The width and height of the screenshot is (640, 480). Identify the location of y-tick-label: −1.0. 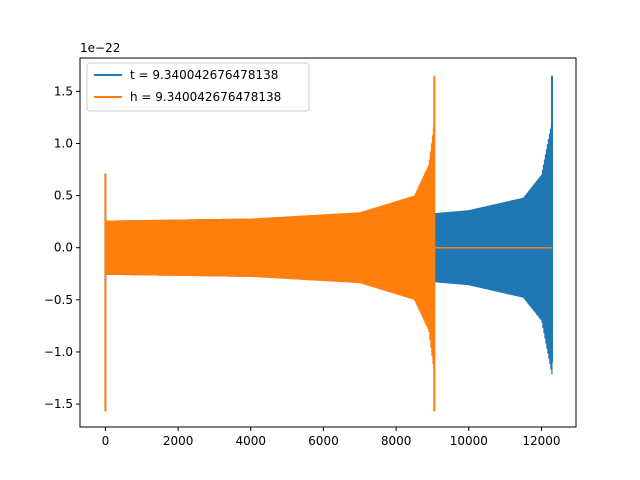
(58, 352).